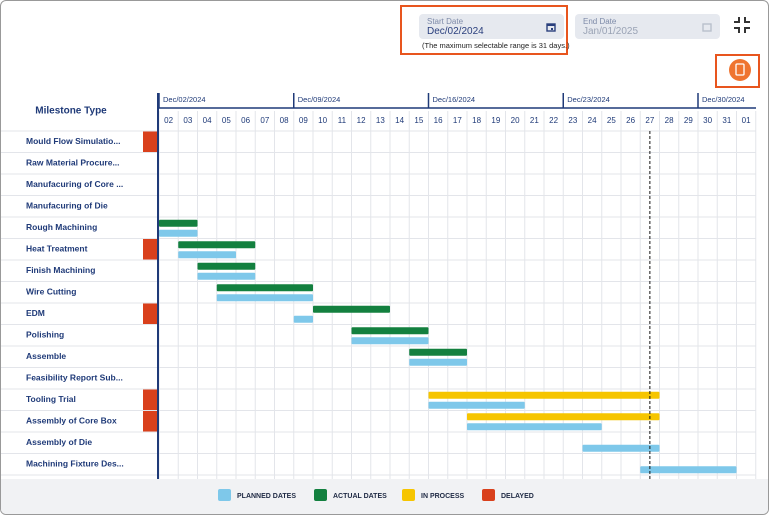  I want to click on milestone-name: Rough Machining, so click(61, 227).